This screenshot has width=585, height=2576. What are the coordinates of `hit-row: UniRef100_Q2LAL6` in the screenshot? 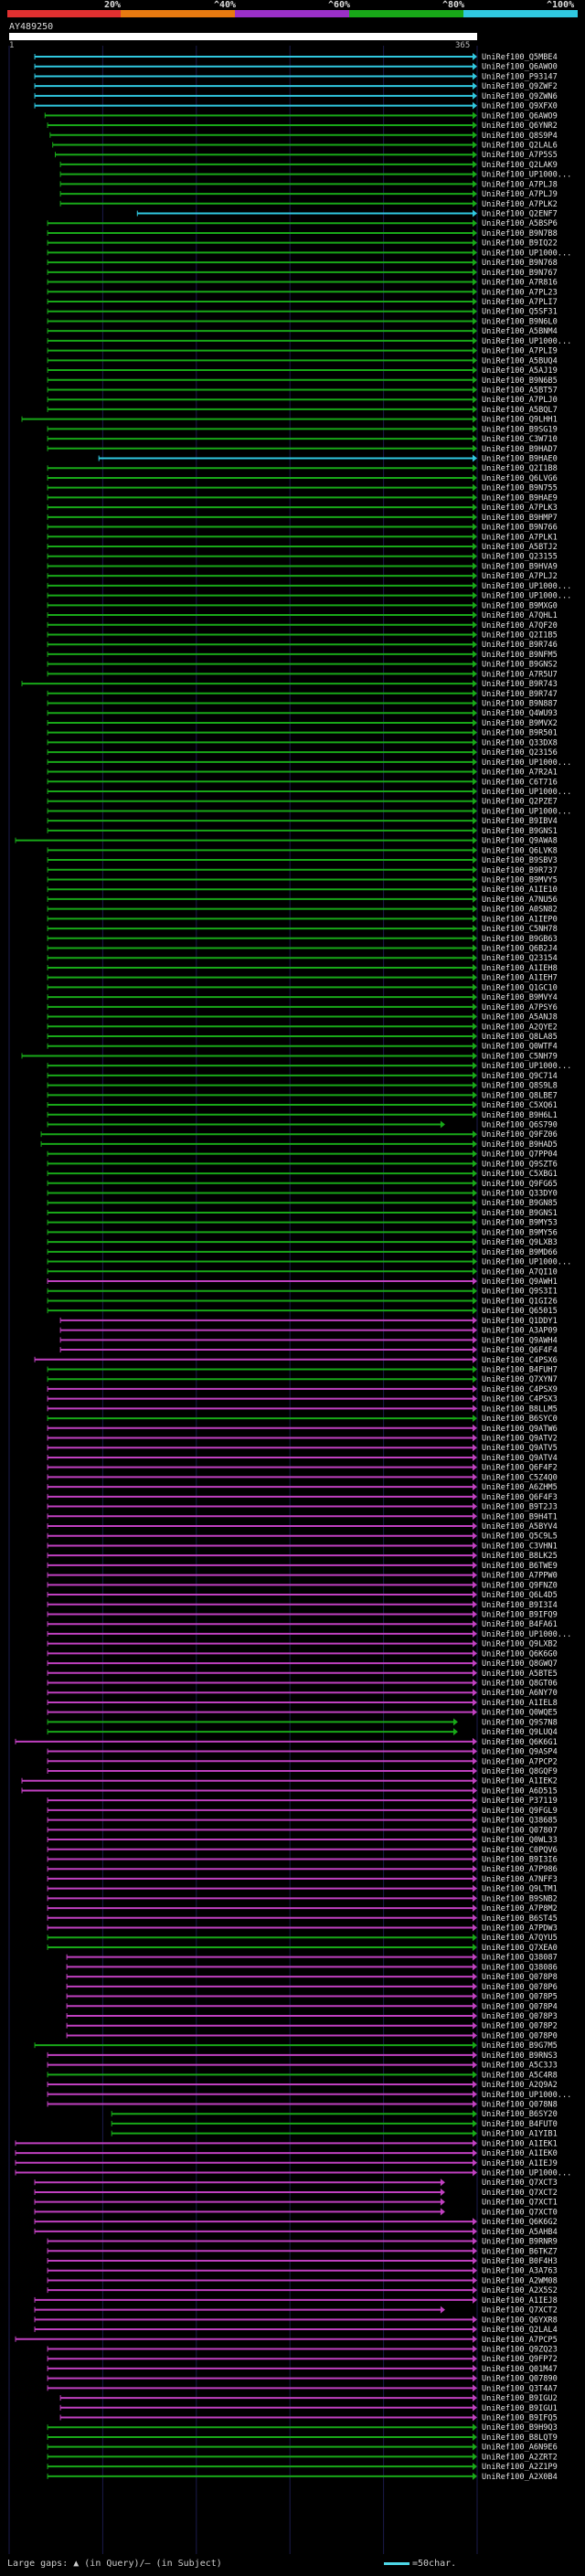 It's located at (305, 145).